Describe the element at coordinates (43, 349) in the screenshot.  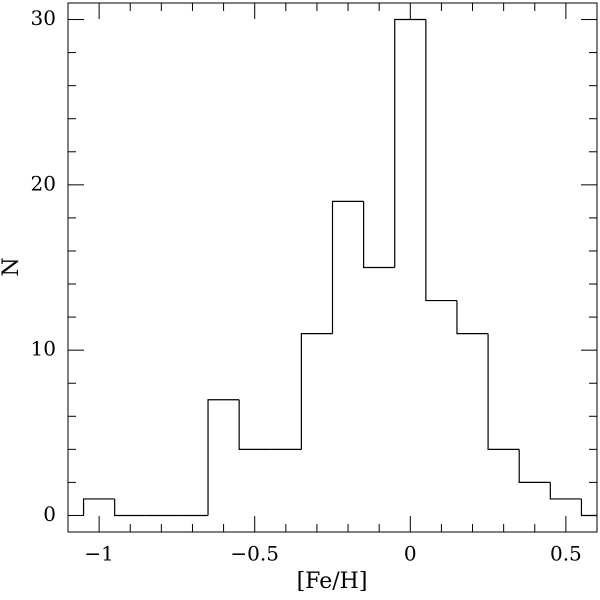
I see `y-tick-label: 10` at that location.